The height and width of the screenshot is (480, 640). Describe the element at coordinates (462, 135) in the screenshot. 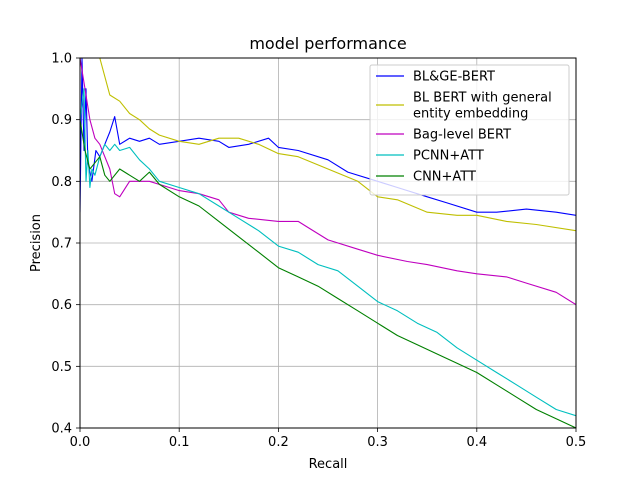

I see `legend-label-2: Bag-level BERT` at that location.